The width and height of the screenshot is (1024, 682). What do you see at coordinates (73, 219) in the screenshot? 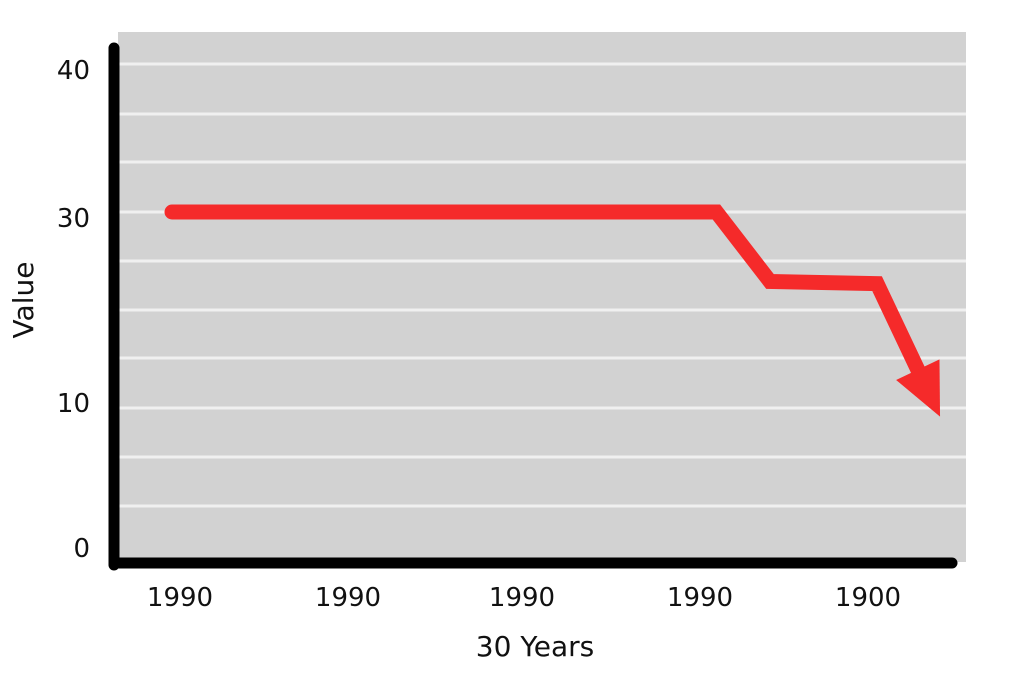
I see `y-tick-label: 30` at bounding box center [73, 219].